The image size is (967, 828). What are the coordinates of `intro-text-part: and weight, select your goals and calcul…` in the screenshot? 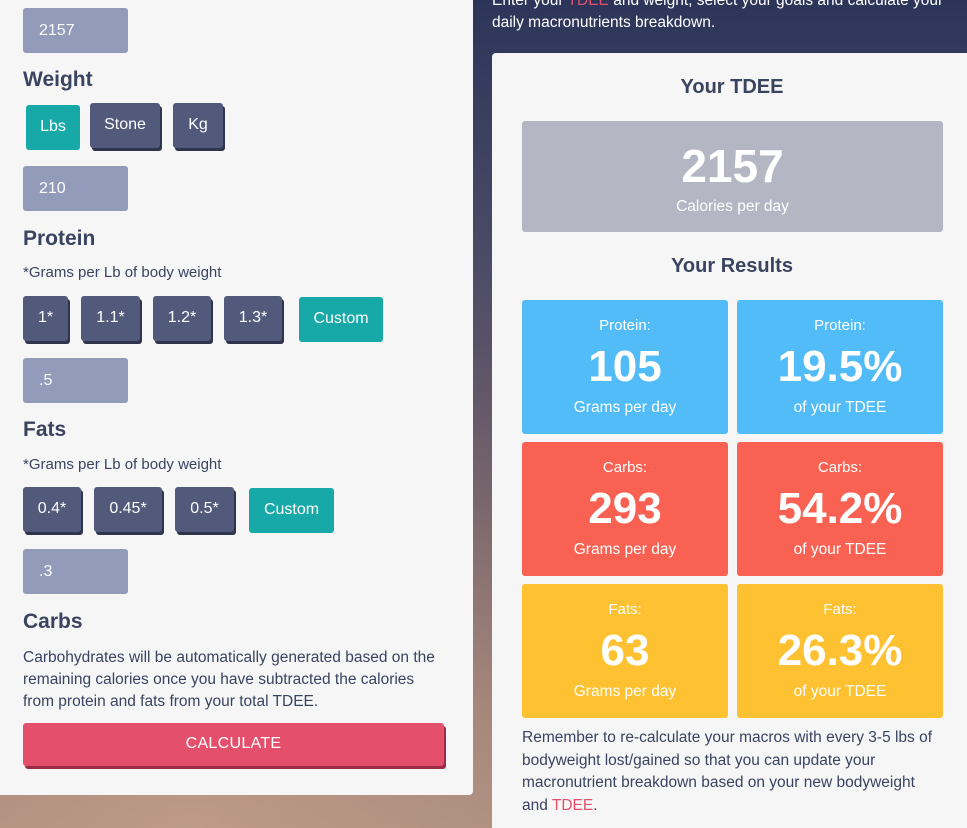 It's located at (776, 4).